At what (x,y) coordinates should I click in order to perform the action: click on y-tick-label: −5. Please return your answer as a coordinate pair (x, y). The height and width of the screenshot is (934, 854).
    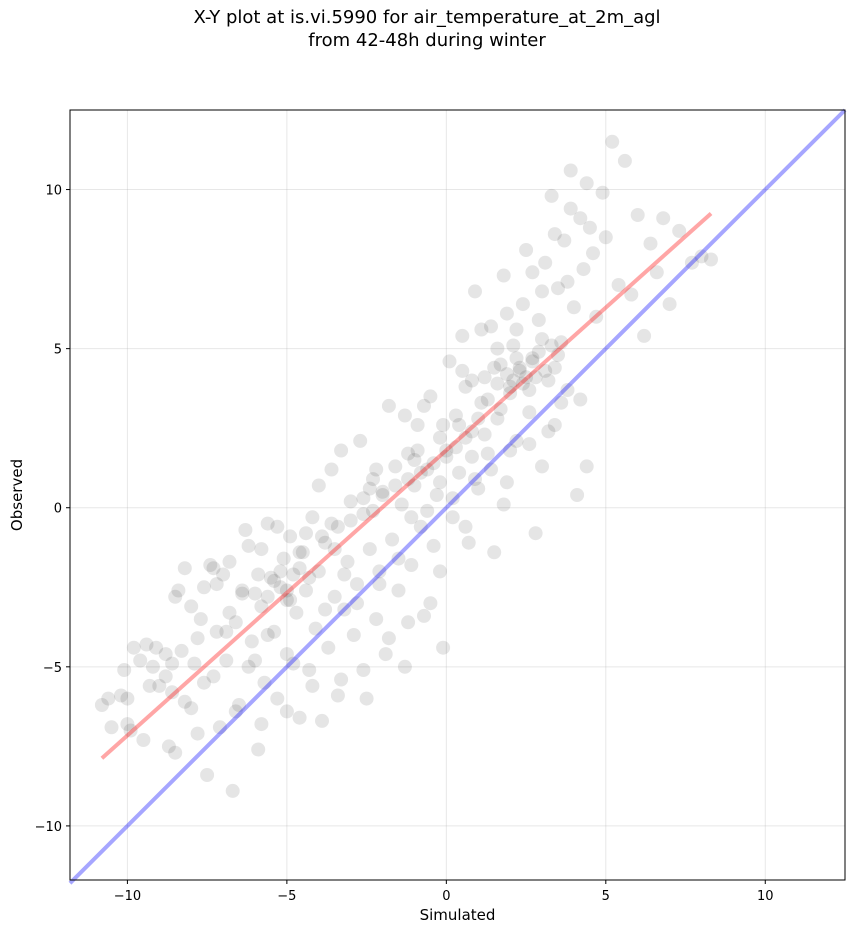
    Looking at the image, I should click on (52, 668).